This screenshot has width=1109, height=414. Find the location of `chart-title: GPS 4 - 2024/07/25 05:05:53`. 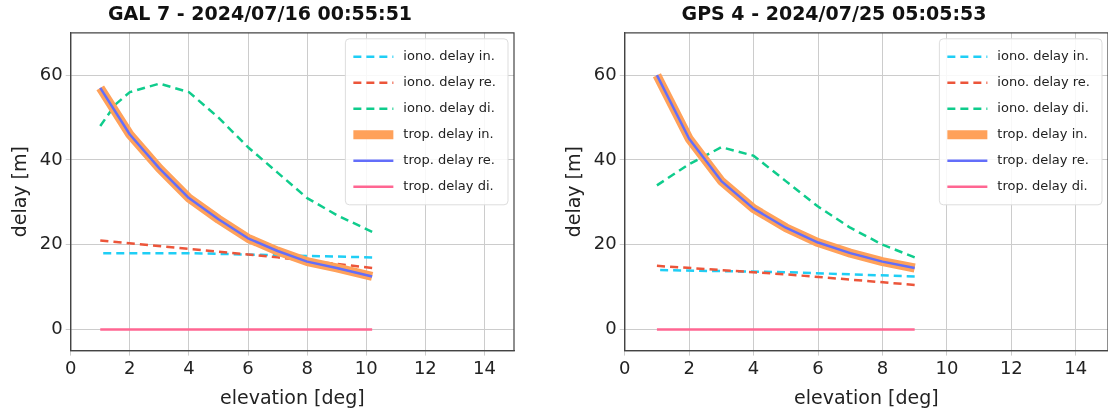

chart-title: GPS 4 - 2024/07/25 05:05:53 is located at coordinates (834, 13).